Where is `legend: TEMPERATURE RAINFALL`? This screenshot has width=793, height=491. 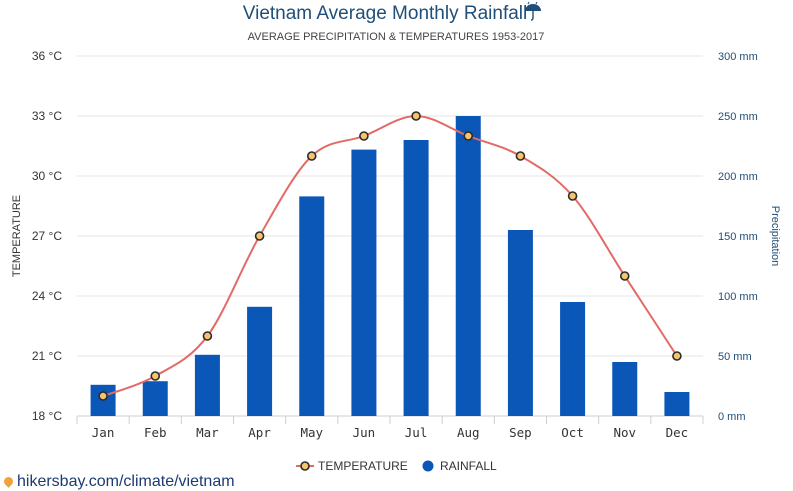 legend: TEMPERATURE RAINFALL is located at coordinates (396, 466).